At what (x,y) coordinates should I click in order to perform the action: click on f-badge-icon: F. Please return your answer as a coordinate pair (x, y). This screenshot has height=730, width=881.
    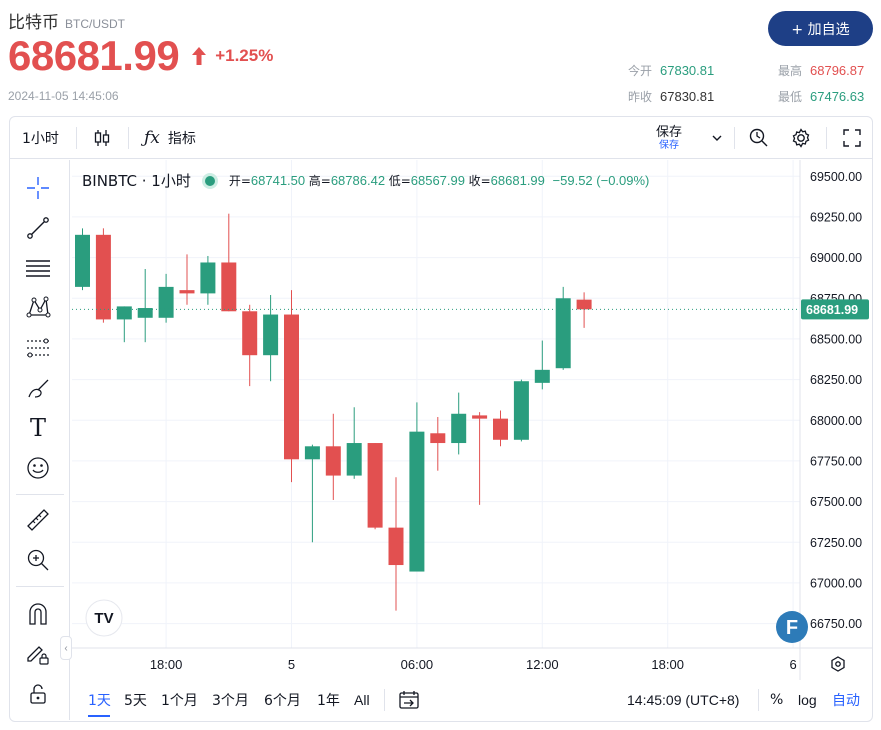
    Looking at the image, I should click on (792, 627).